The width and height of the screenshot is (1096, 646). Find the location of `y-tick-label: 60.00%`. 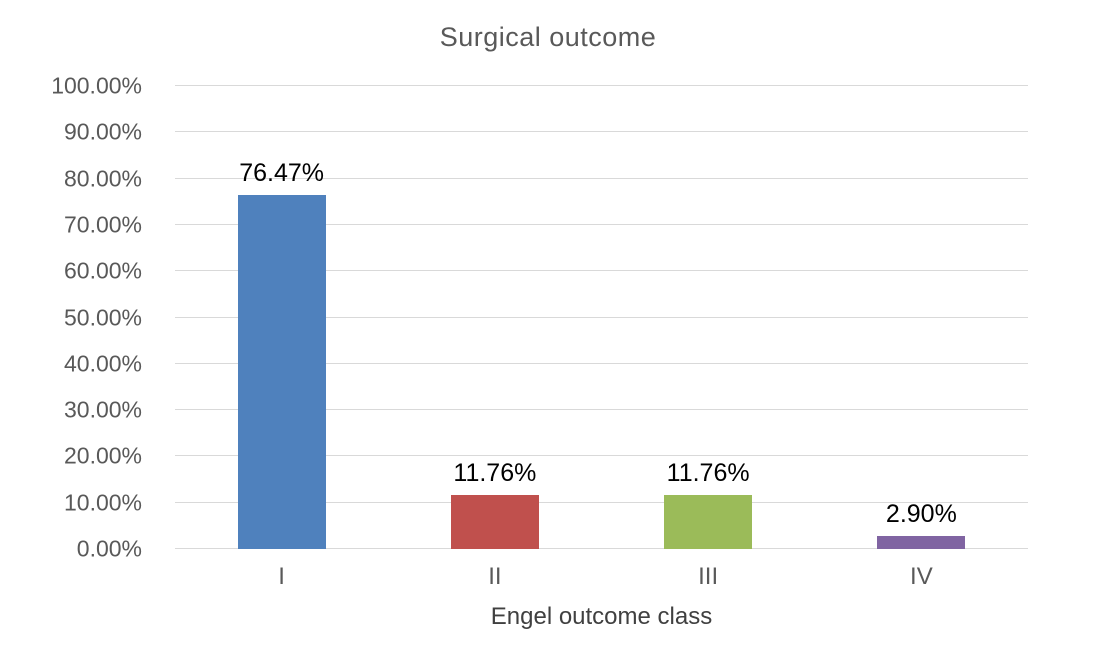

y-tick-label: 60.00% is located at coordinates (102, 270).